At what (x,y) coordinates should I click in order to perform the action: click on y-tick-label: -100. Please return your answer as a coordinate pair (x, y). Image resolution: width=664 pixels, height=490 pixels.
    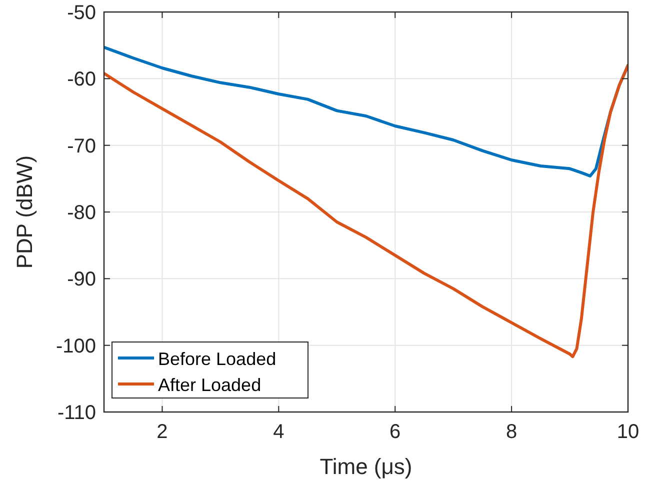
    Looking at the image, I should click on (76, 346).